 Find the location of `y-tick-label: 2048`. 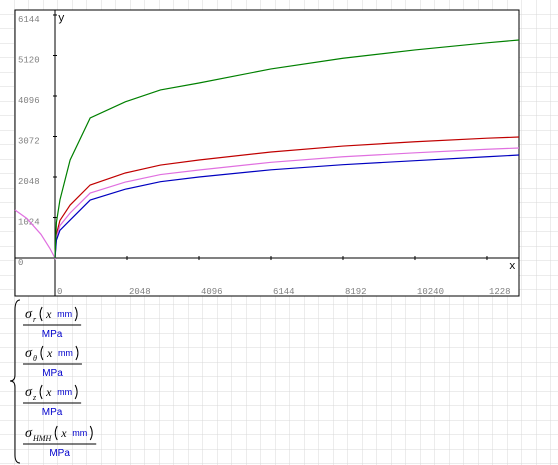

y-tick-label: 2048 is located at coordinates (29, 182).